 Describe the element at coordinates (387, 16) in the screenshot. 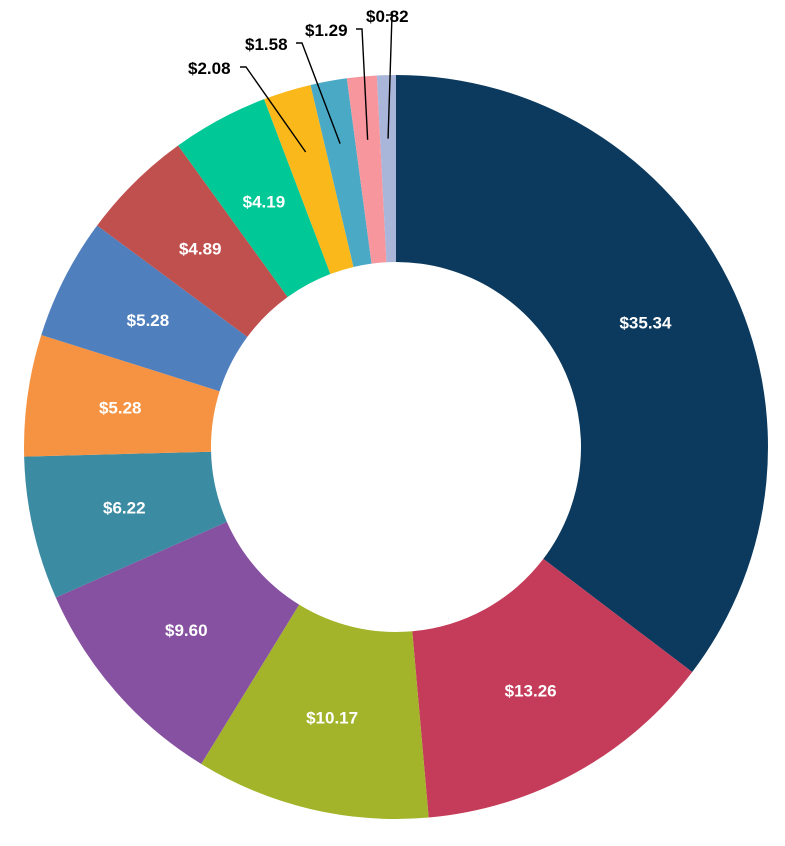

I see `slice-label-13: $0.82` at that location.